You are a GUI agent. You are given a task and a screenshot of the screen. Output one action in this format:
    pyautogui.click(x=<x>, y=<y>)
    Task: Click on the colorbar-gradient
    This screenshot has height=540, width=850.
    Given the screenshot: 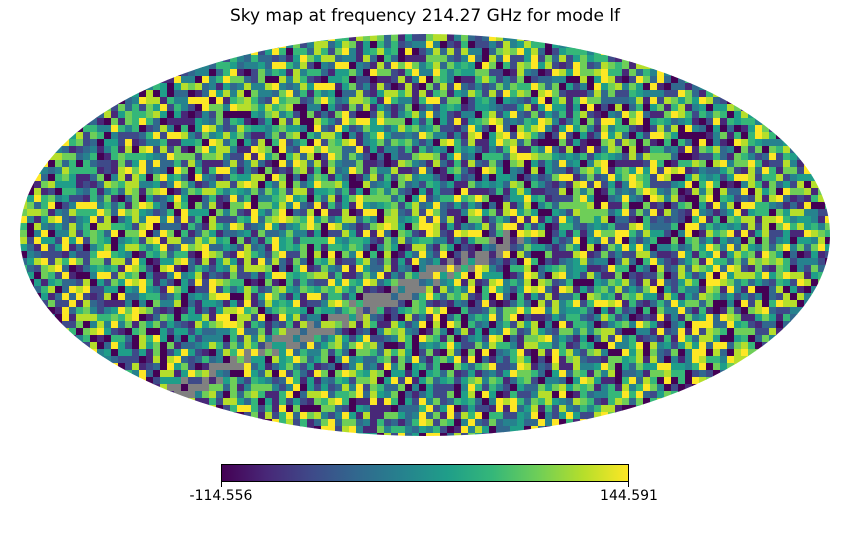 What is the action you would take?
    pyautogui.click(x=425, y=473)
    